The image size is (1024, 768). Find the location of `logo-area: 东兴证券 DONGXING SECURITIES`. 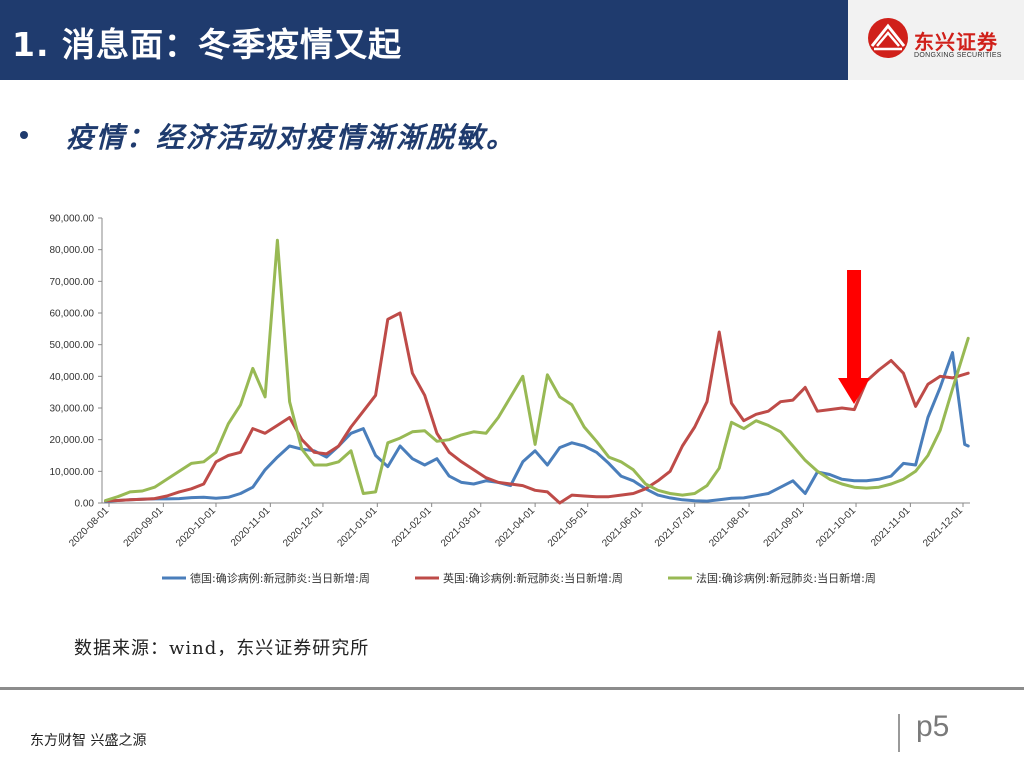

logo-area: 东兴证券 DONGXING SECURITIES is located at coordinates (936, 40).